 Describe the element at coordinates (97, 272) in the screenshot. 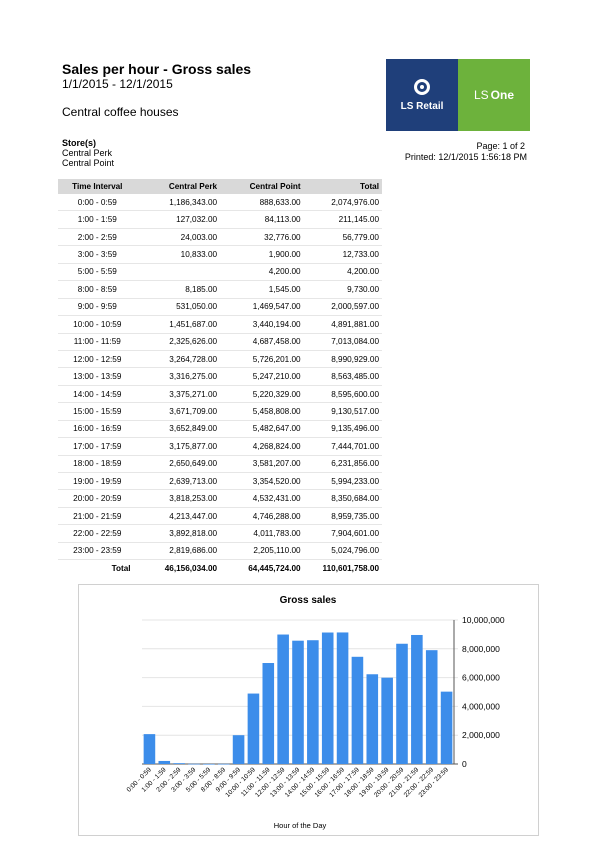

I see `cell-interval: 5:00 - 5:59` at that location.